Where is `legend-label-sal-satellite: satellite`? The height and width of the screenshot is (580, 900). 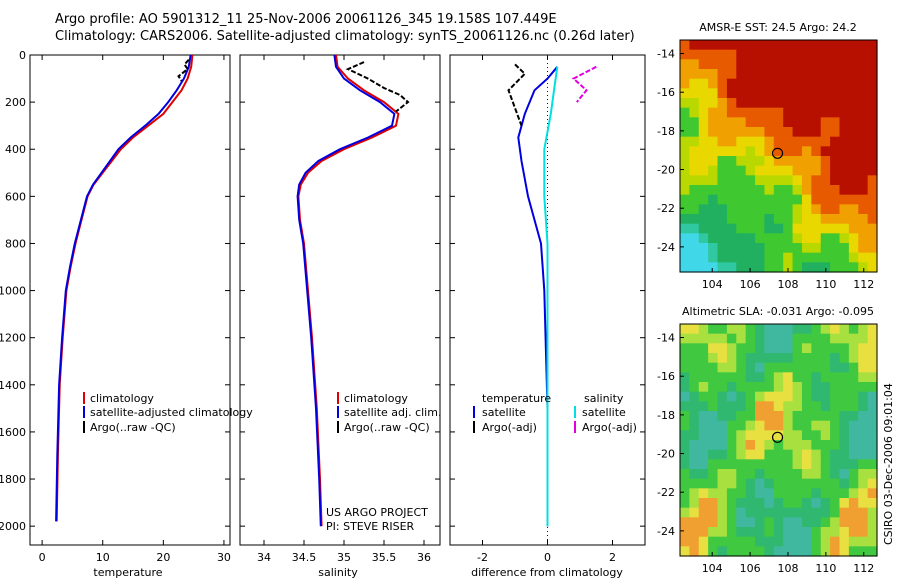 legend-label-sal-satellite: satellite is located at coordinates (604, 412).